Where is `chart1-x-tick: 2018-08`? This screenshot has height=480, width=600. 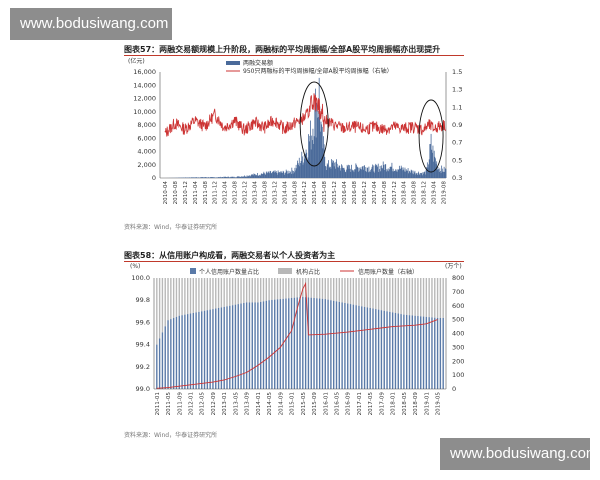
chart1-x-tick: 2018-08 is located at coordinates (415, 193).